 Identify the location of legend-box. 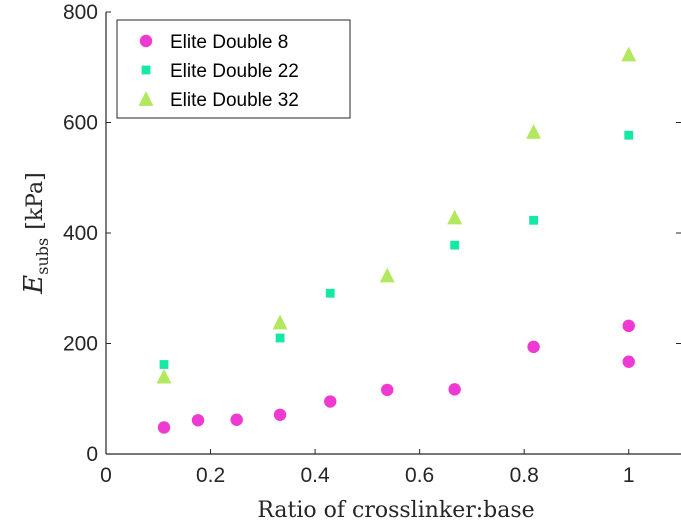
(233, 69).